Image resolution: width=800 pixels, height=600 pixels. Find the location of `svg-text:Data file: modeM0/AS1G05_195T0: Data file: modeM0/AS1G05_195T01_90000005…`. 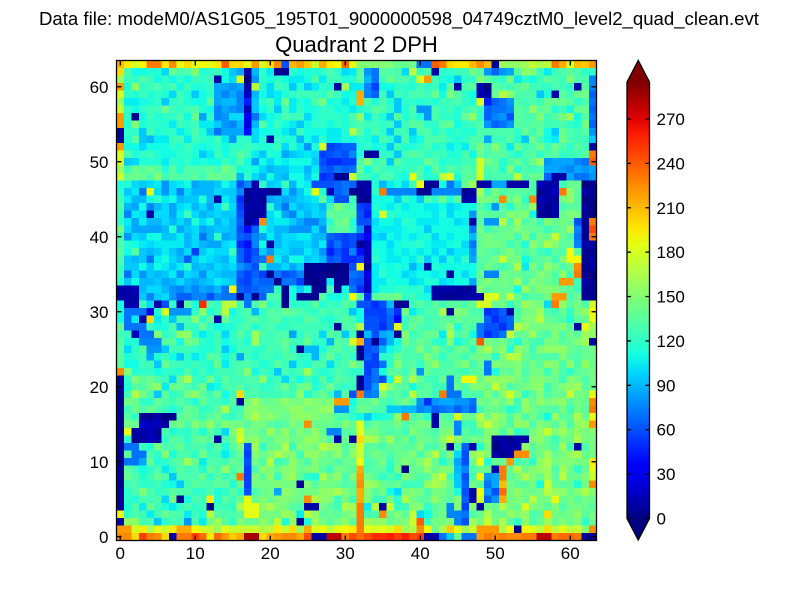

svg-text:Data file: modeM0/AS1G05_195T0: Data file: modeM0/AS1G05_195T01_90000005… is located at coordinates (399, 19).